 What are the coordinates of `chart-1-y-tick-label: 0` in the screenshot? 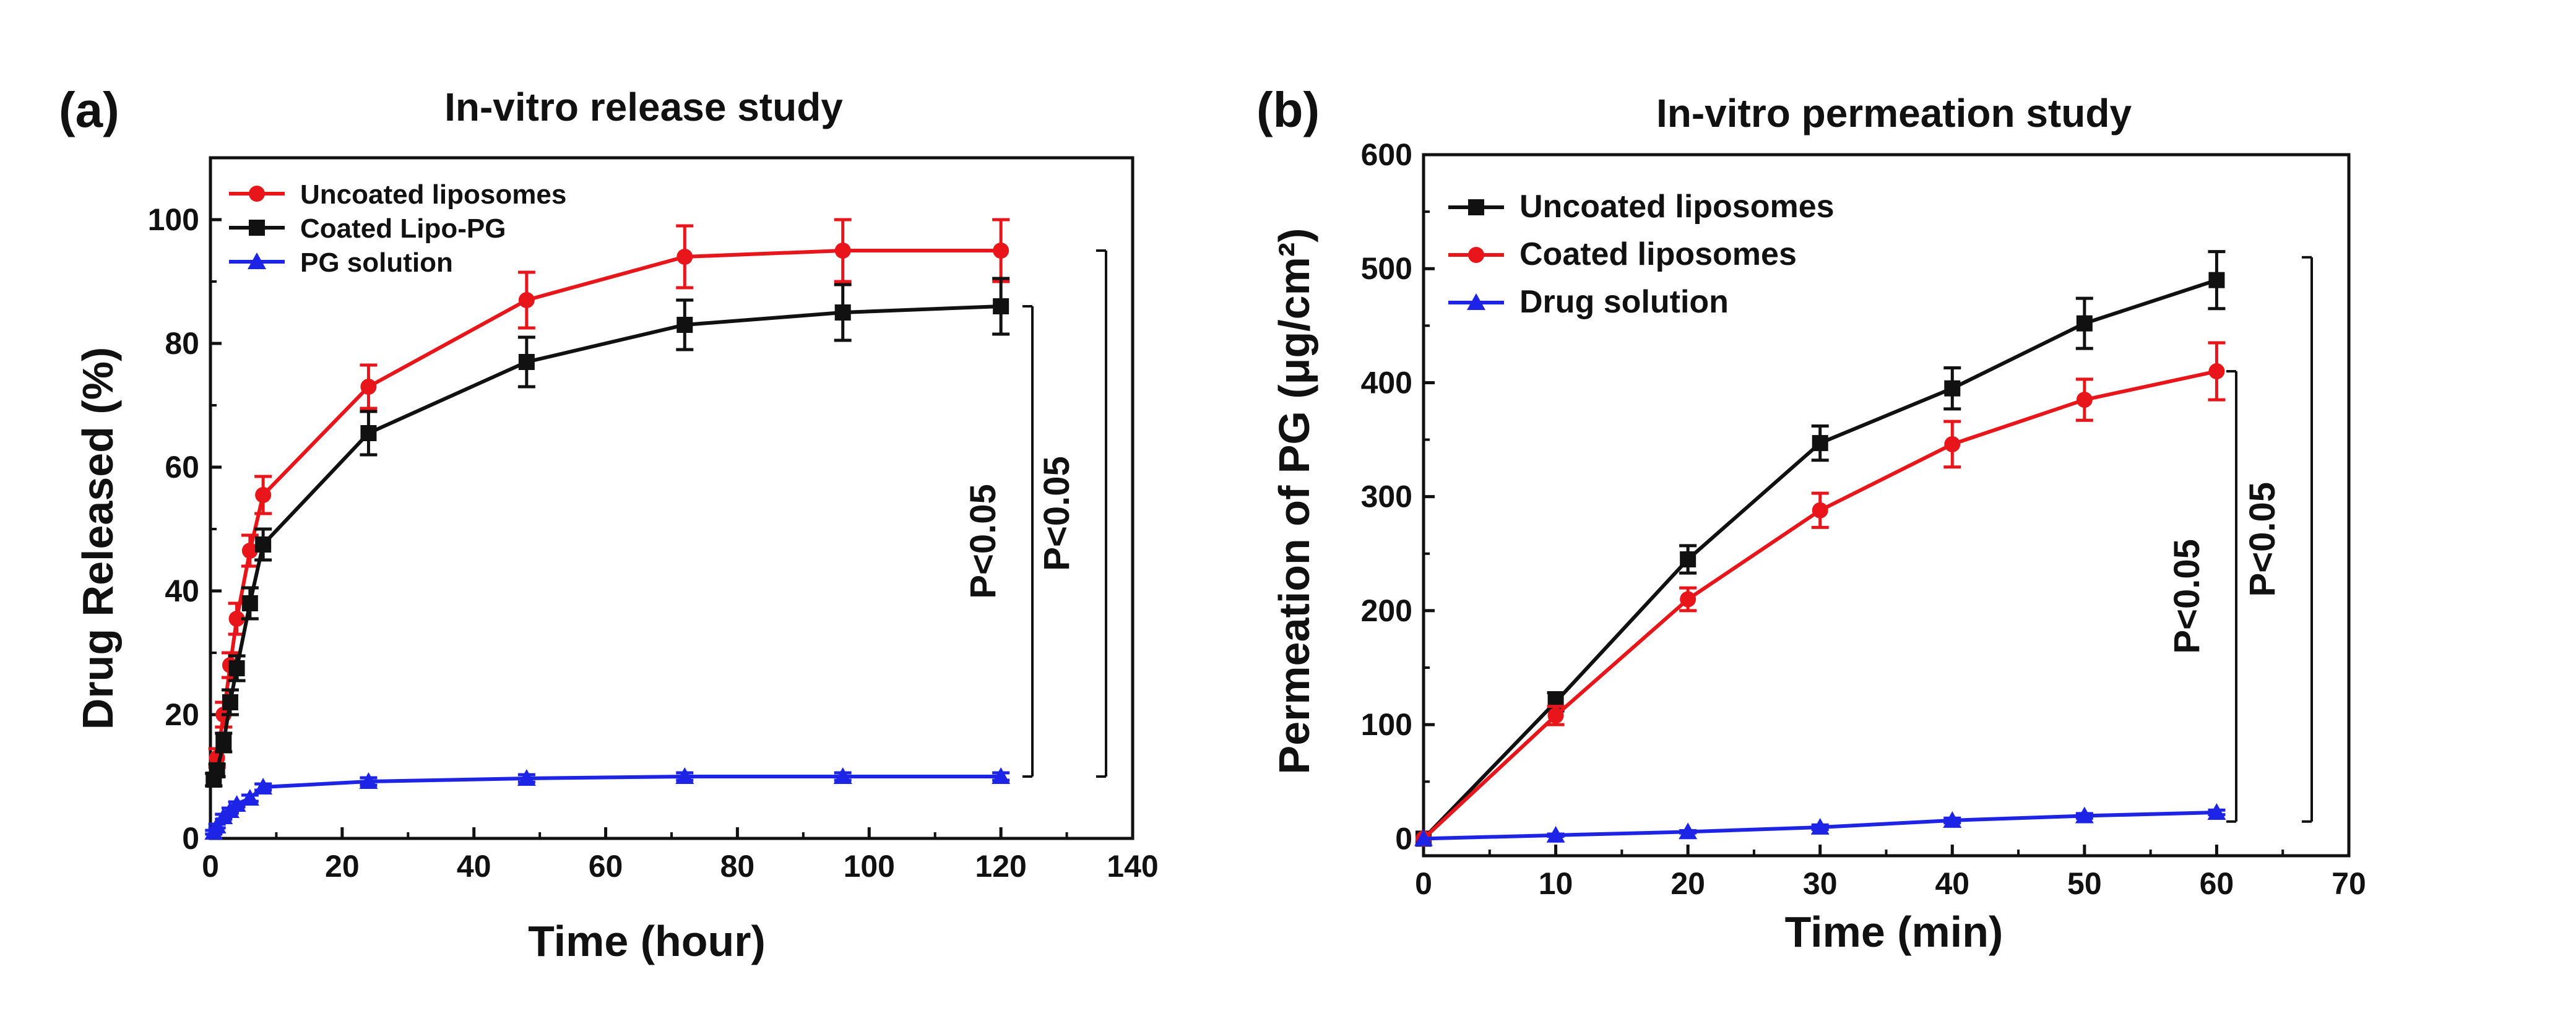 It's located at (1403, 838).